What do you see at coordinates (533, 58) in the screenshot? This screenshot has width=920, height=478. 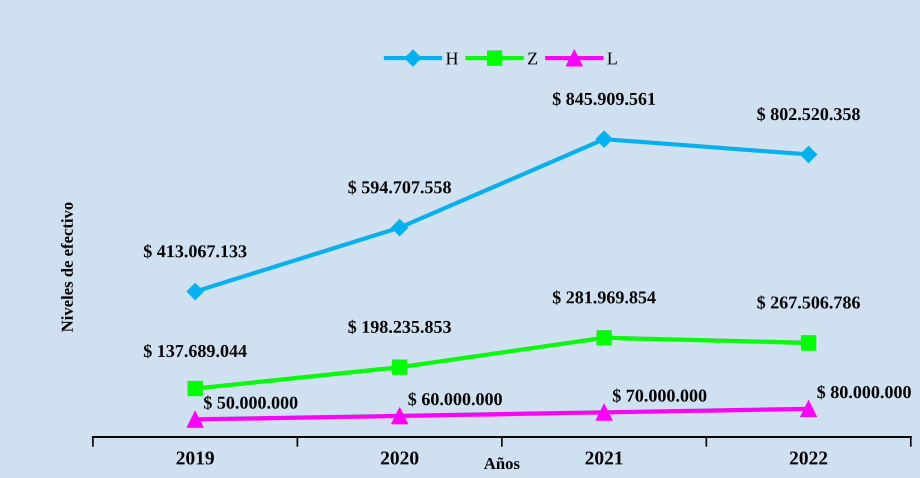 I see `legend-label: Z` at bounding box center [533, 58].